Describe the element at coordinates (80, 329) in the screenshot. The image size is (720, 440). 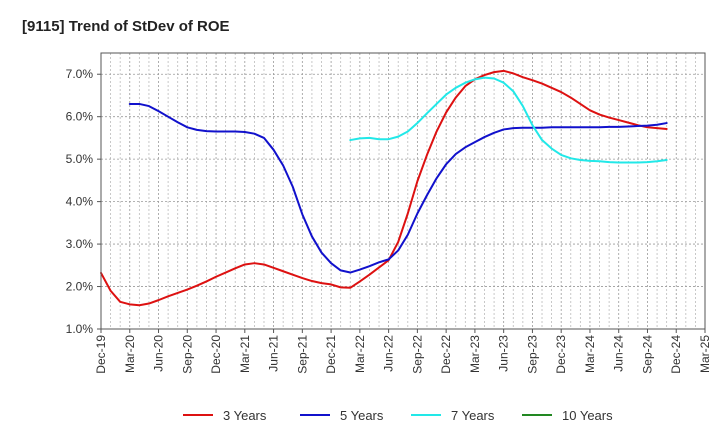
I see `y-tick-label: 1.0%` at that location.